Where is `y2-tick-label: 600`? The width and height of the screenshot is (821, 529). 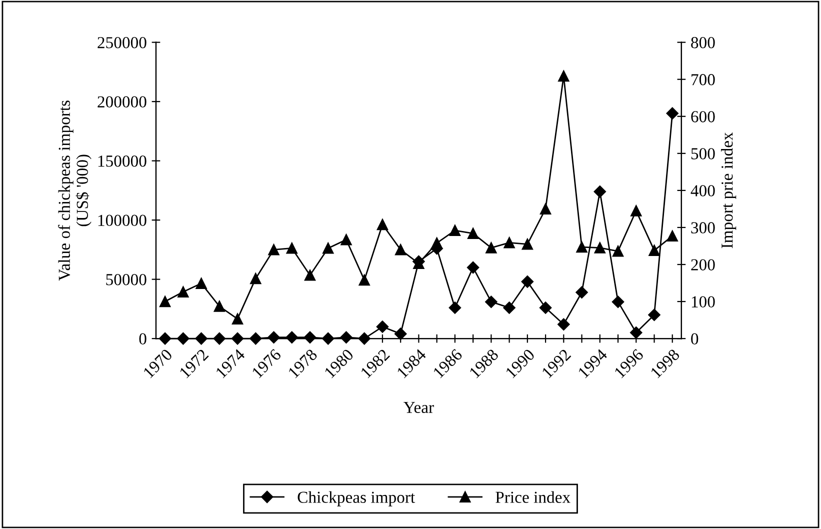
y2-tick-label: 600 is located at coordinates (703, 116).